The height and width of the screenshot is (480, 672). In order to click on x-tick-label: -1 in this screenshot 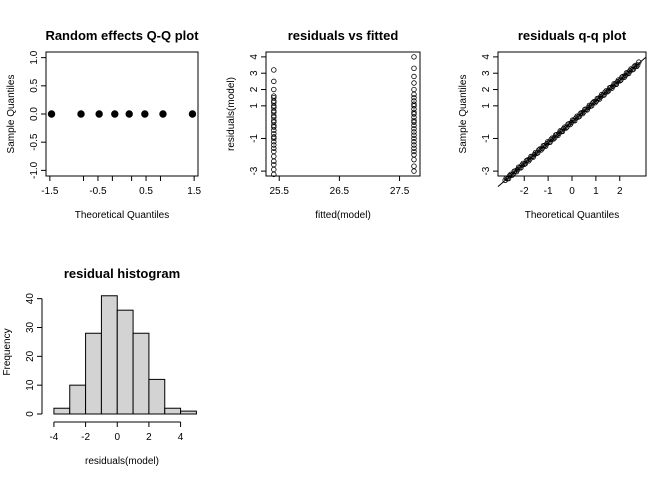, I will do `click(548, 191)`.